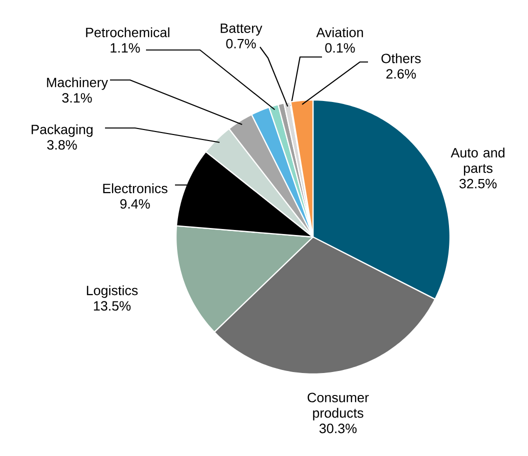 The image size is (528, 456). What do you see at coordinates (77, 98) in the screenshot?
I see `data-label: 3.1%` at bounding box center [77, 98].